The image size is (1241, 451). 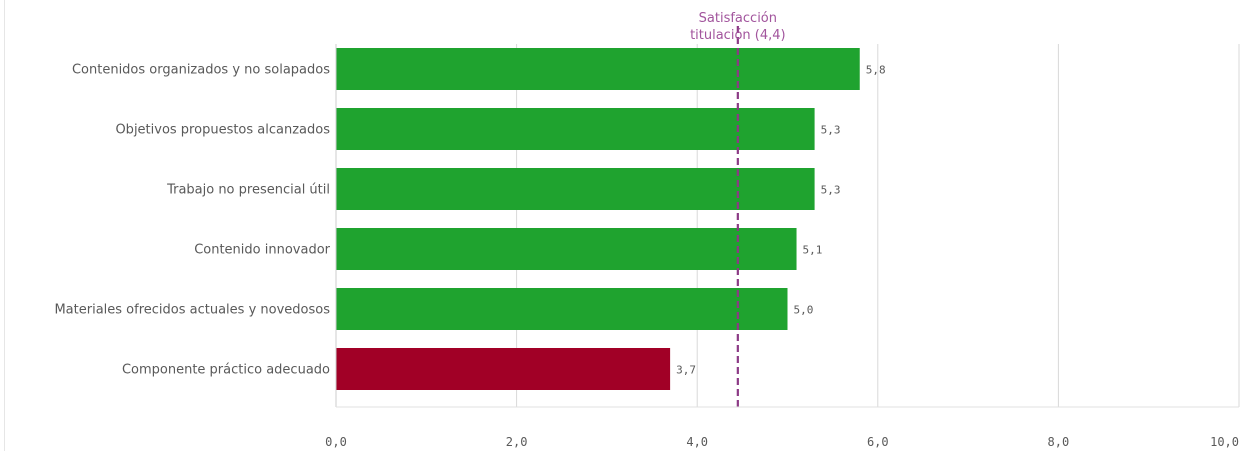 What do you see at coordinates (336, 442) in the screenshot?
I see `x-tick-label: 0,0` at bounding box center [336, 442].